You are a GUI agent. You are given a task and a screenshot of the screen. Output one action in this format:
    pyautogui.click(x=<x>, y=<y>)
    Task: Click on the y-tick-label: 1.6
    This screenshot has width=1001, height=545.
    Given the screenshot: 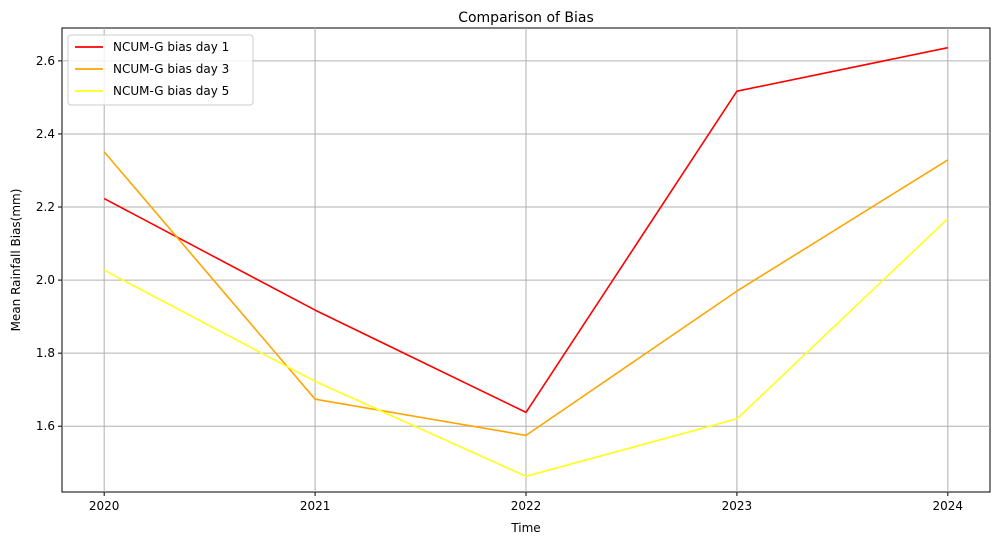 What is the action you would take?
    pyautogui.click(x=45, y=426)
    